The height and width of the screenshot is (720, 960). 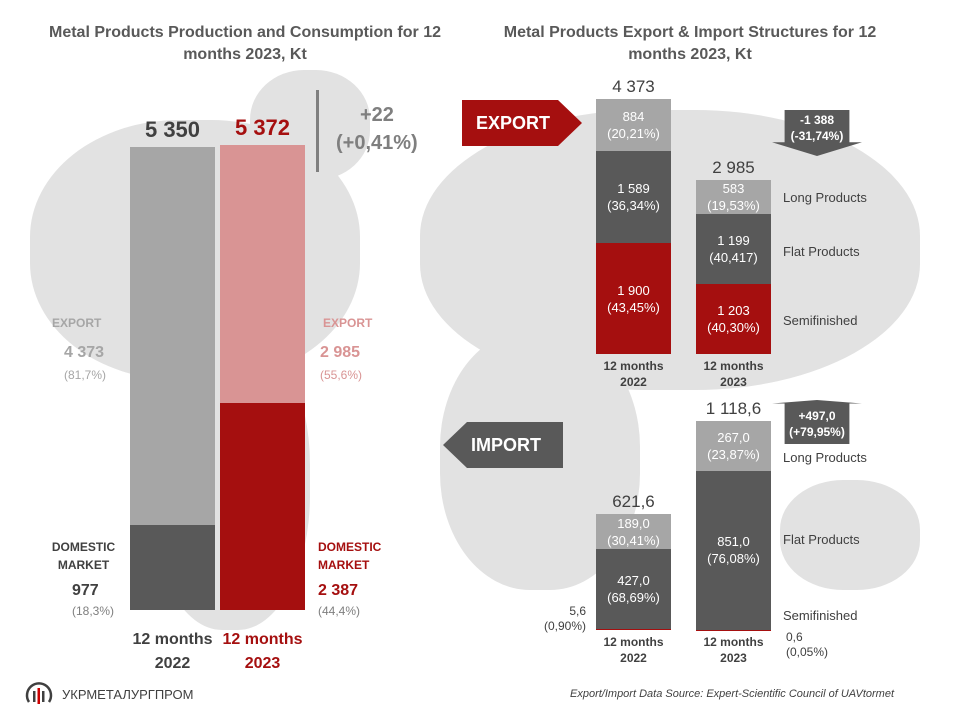 What do you see at coordinates (317, 131) in the screenshot?
I see `change-bracket` at bounding box center [317, 131].